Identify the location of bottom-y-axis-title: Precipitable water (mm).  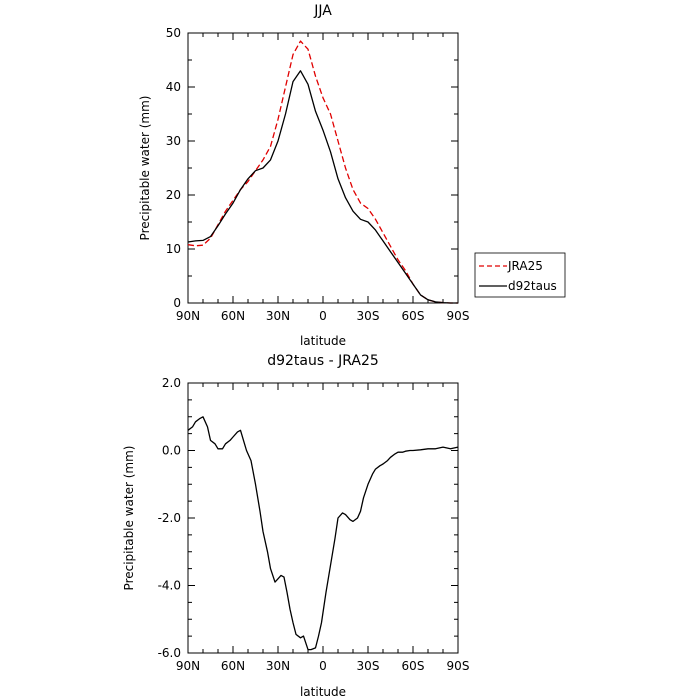
(129, 518).